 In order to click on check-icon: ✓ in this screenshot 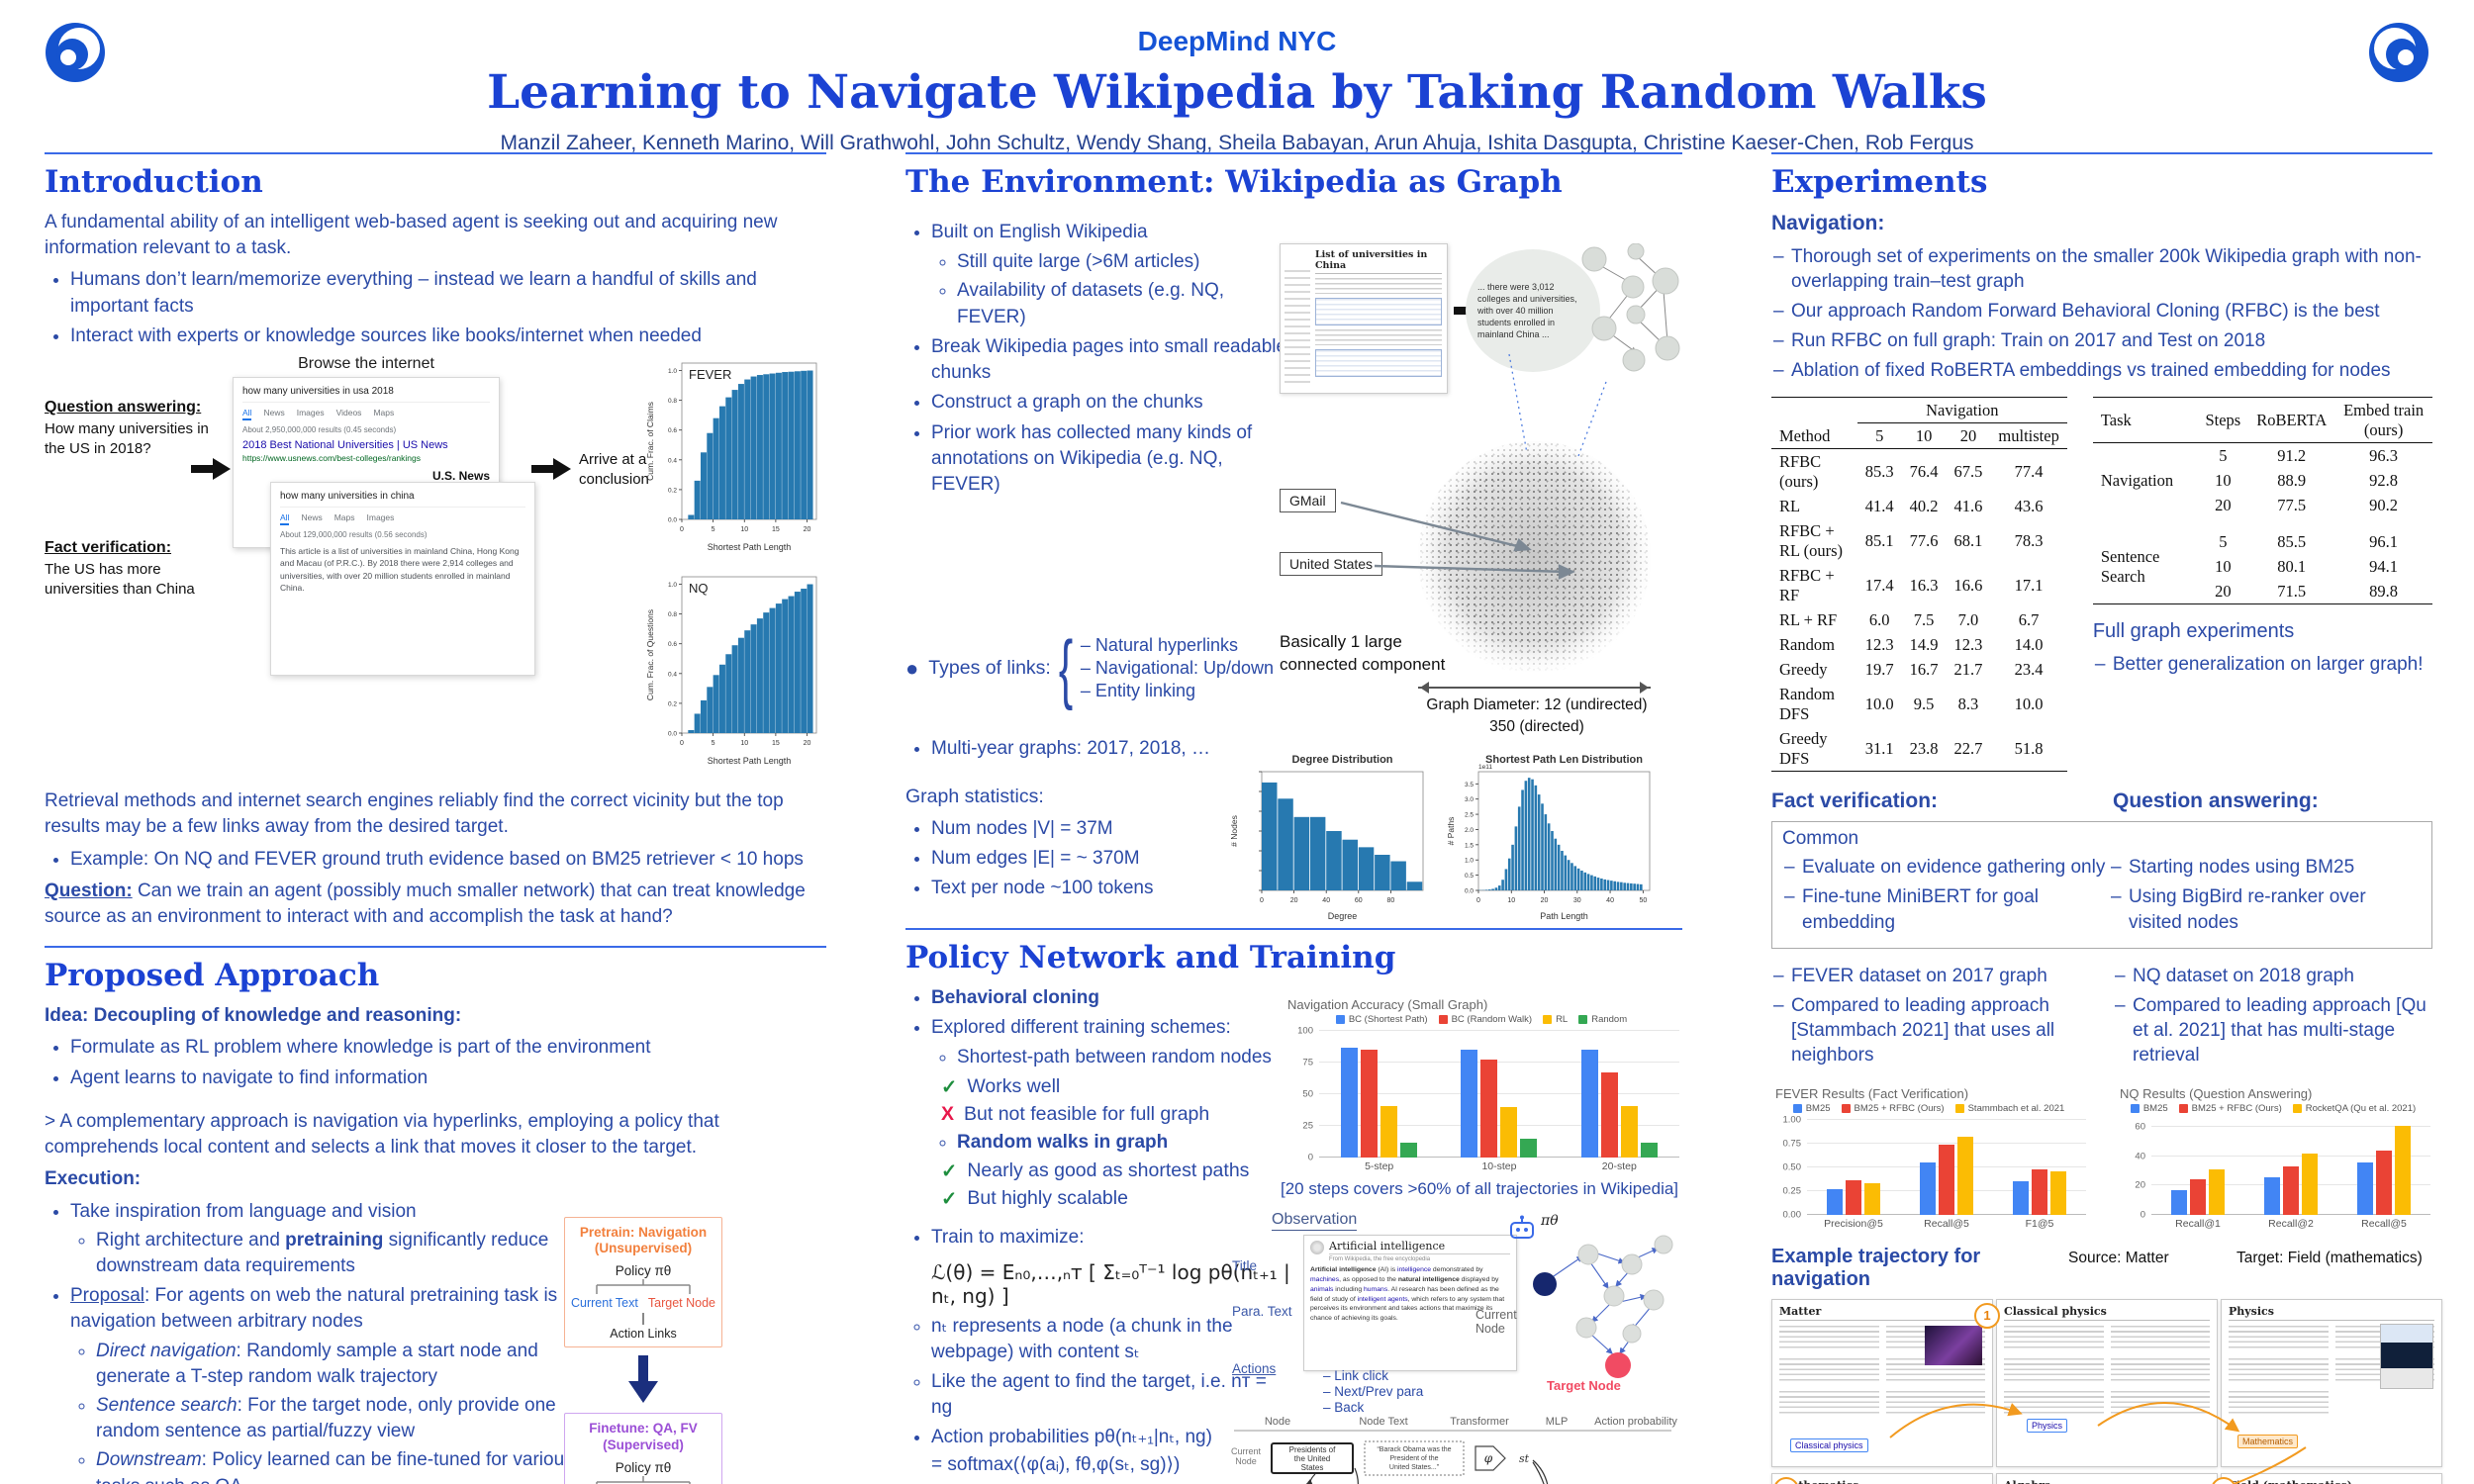, I will do `click(949, 1198)`.